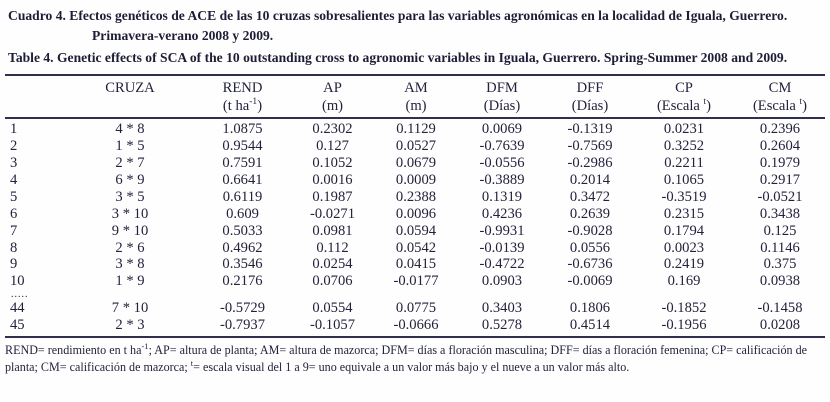  Describe the element at coordinates (130, 162) in the screenshot. I see `cruza-cell: 2 * 7` at that location.